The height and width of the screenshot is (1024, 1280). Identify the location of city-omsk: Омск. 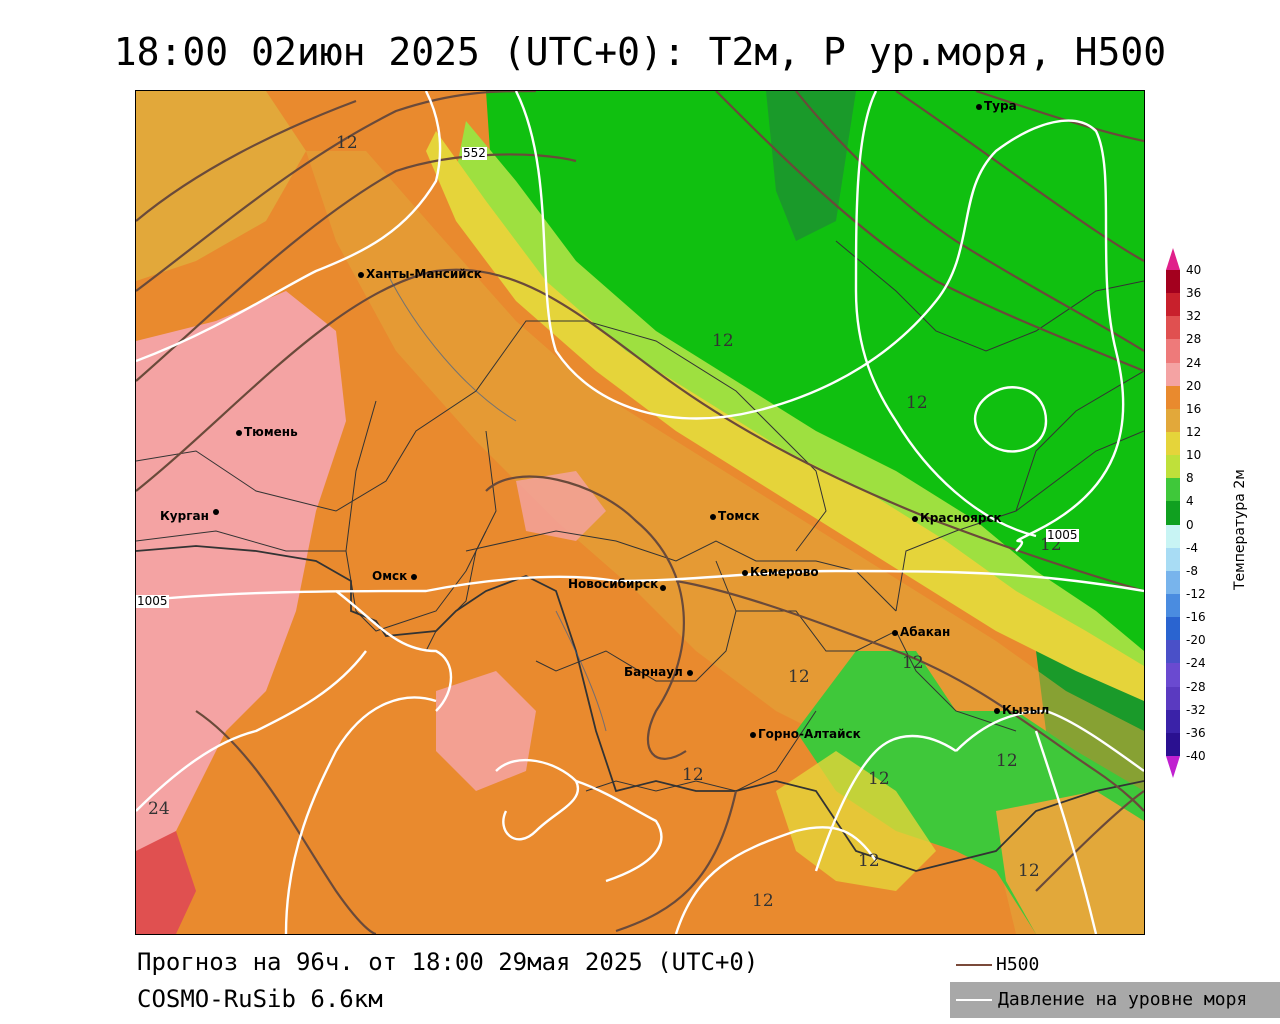
(395, 576).